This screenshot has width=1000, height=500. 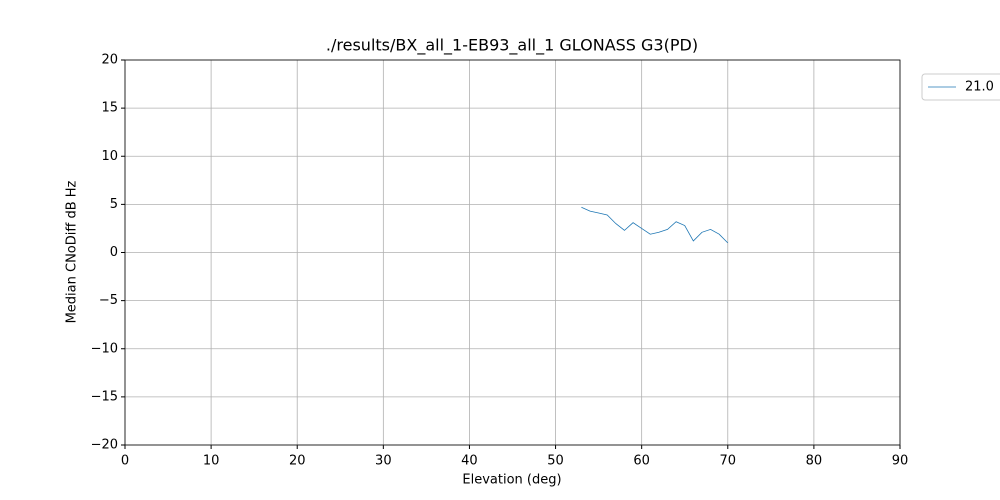 What do you see at coordinates (728, 461) in the screenshot?
I see `x-tick-label: 70` at bounding box center [728, 461].